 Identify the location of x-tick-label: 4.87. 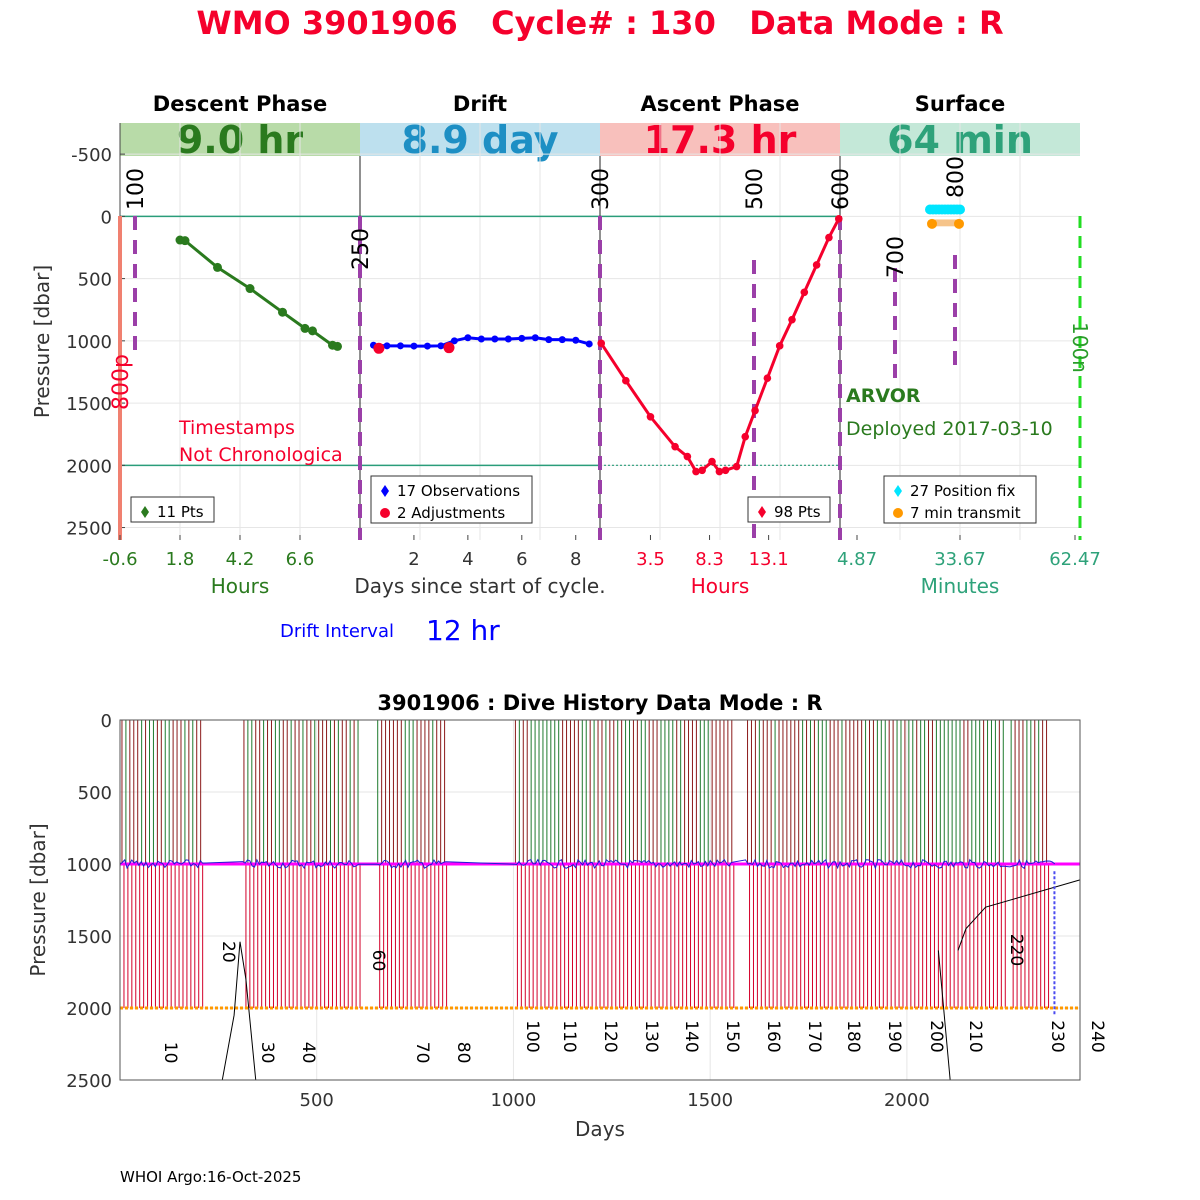
(857, 559).